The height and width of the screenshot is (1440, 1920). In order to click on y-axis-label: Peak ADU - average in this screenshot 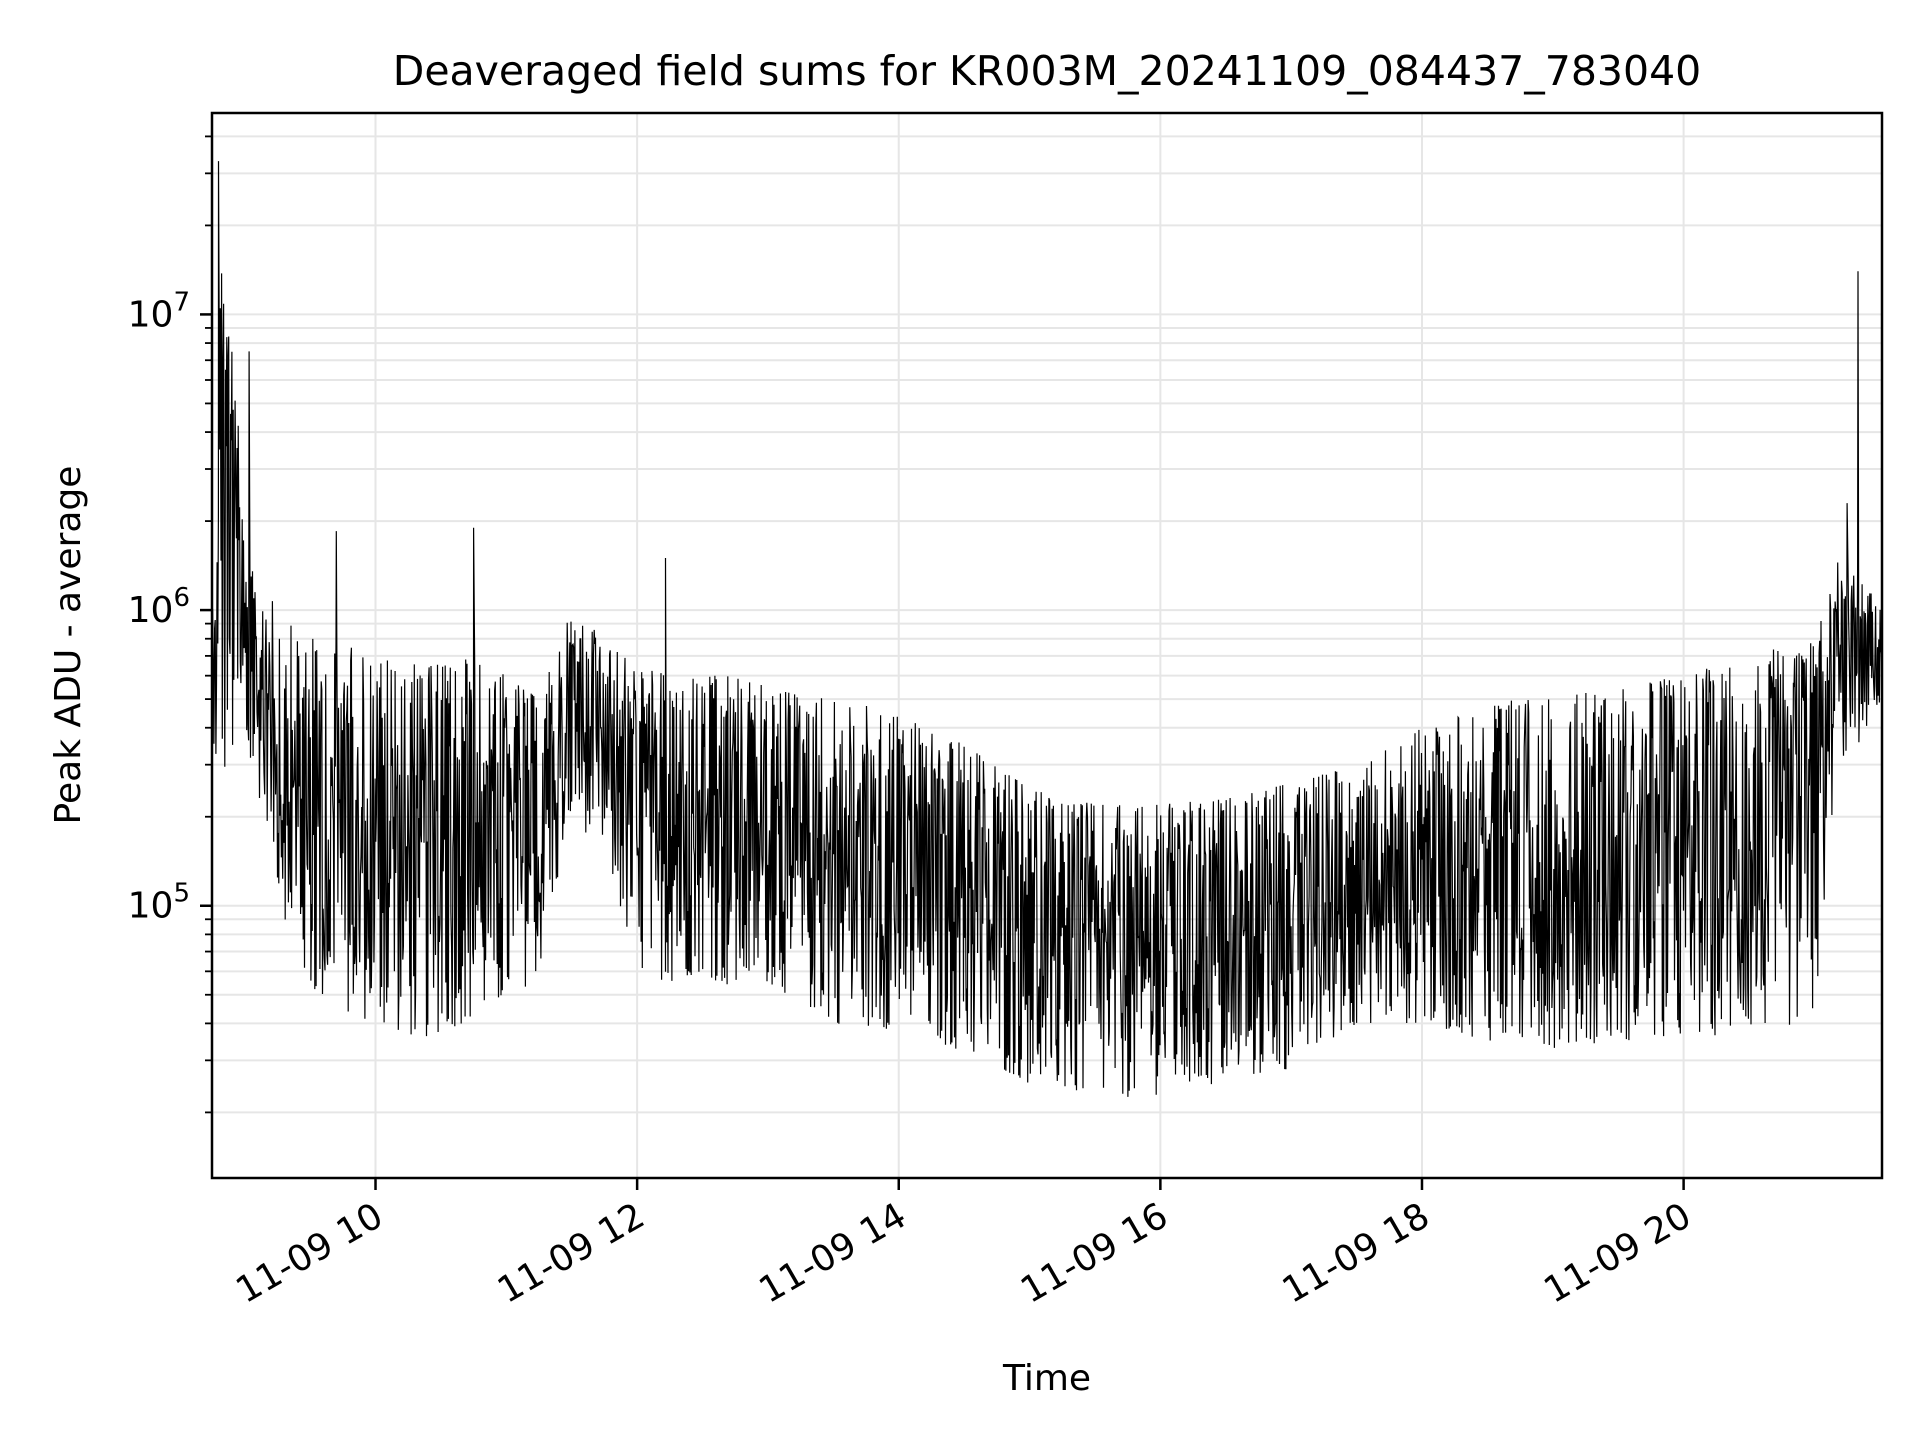, I will do `click(68, 645)`.